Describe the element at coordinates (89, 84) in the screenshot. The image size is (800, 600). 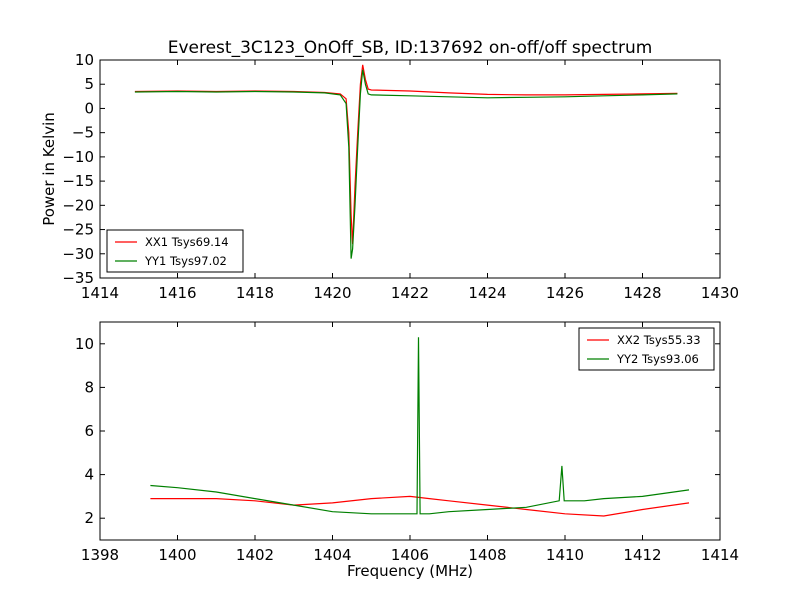
I see `y-tick-label: 5` at that location.